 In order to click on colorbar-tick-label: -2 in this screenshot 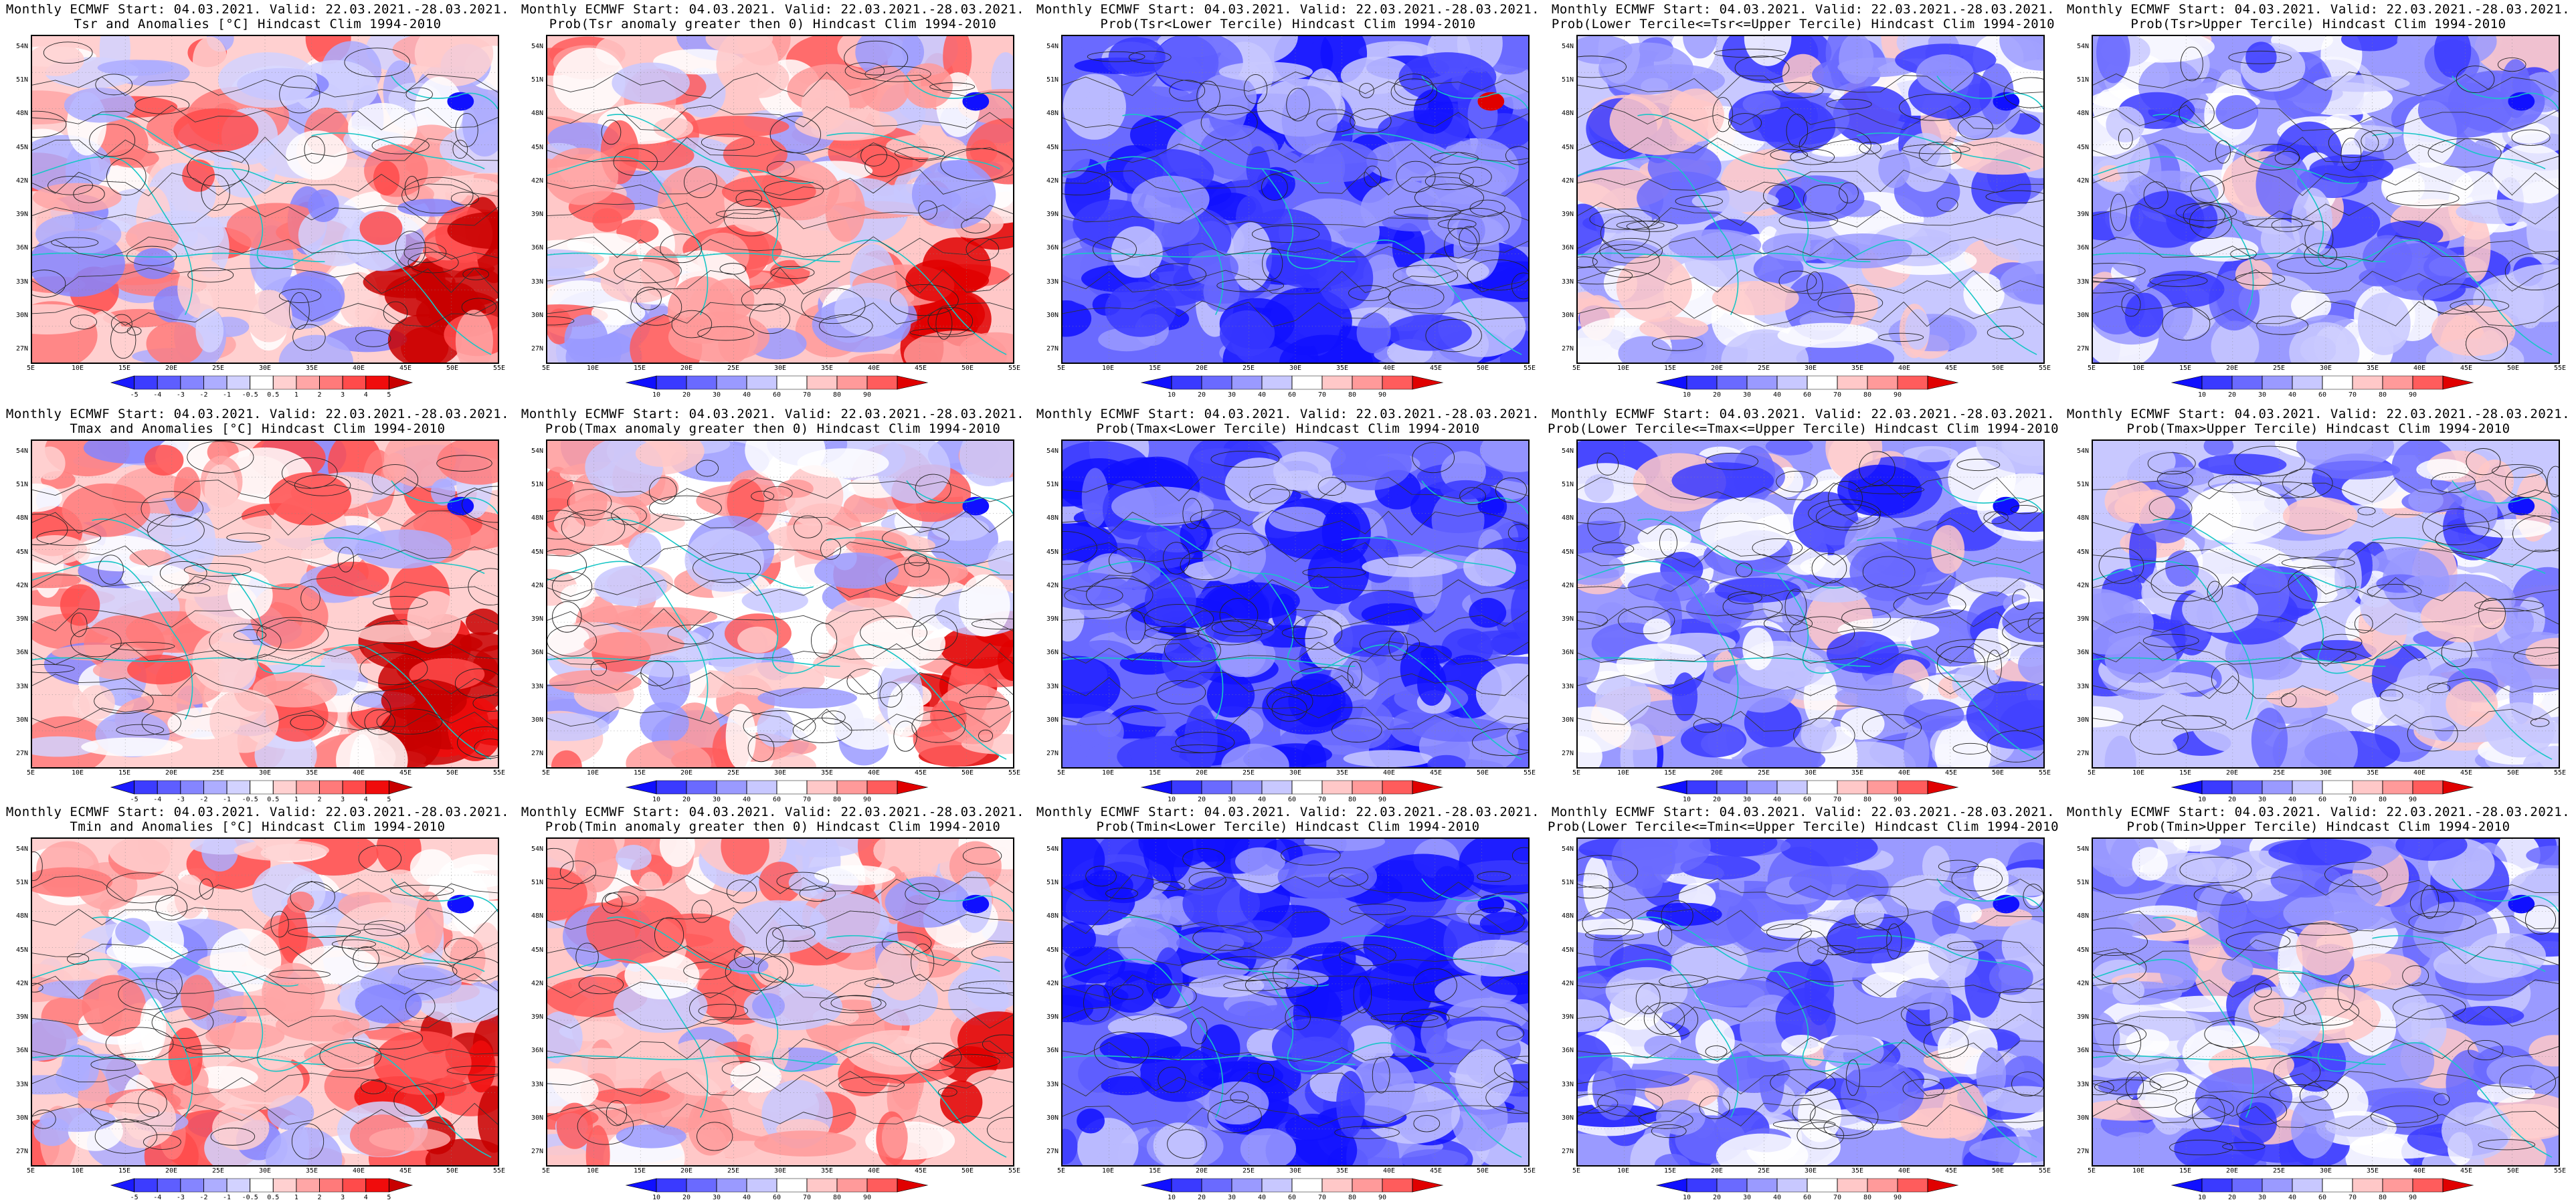, I will do `click(203, 395)`.